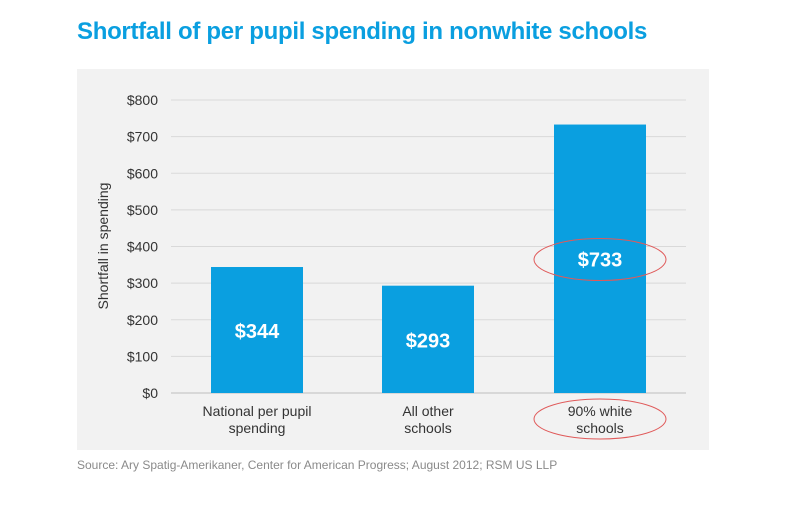 Image resolution: width=786 pixels, height=505 pixels. I want to click on bar-value-label: $344, so click(257, 332).